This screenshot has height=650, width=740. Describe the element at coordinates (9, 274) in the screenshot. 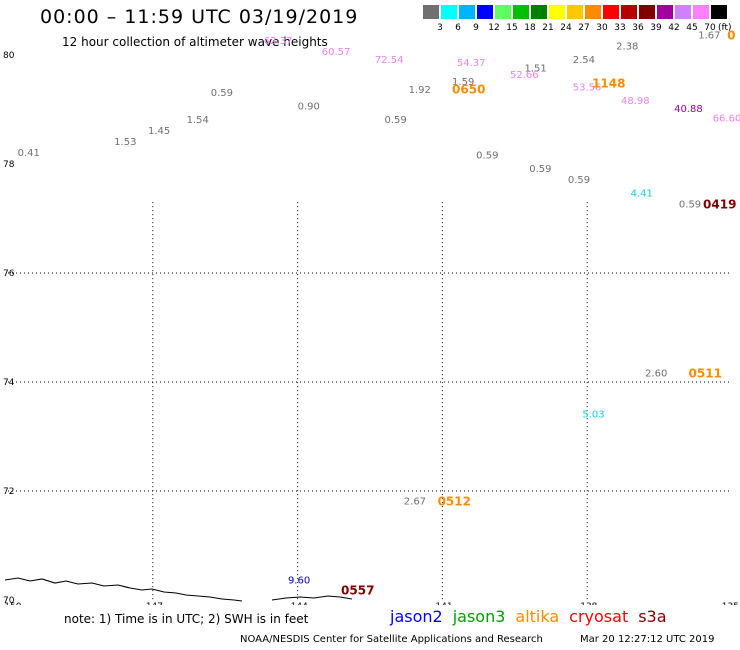

I see `lat-tick-label: 76` at that location.